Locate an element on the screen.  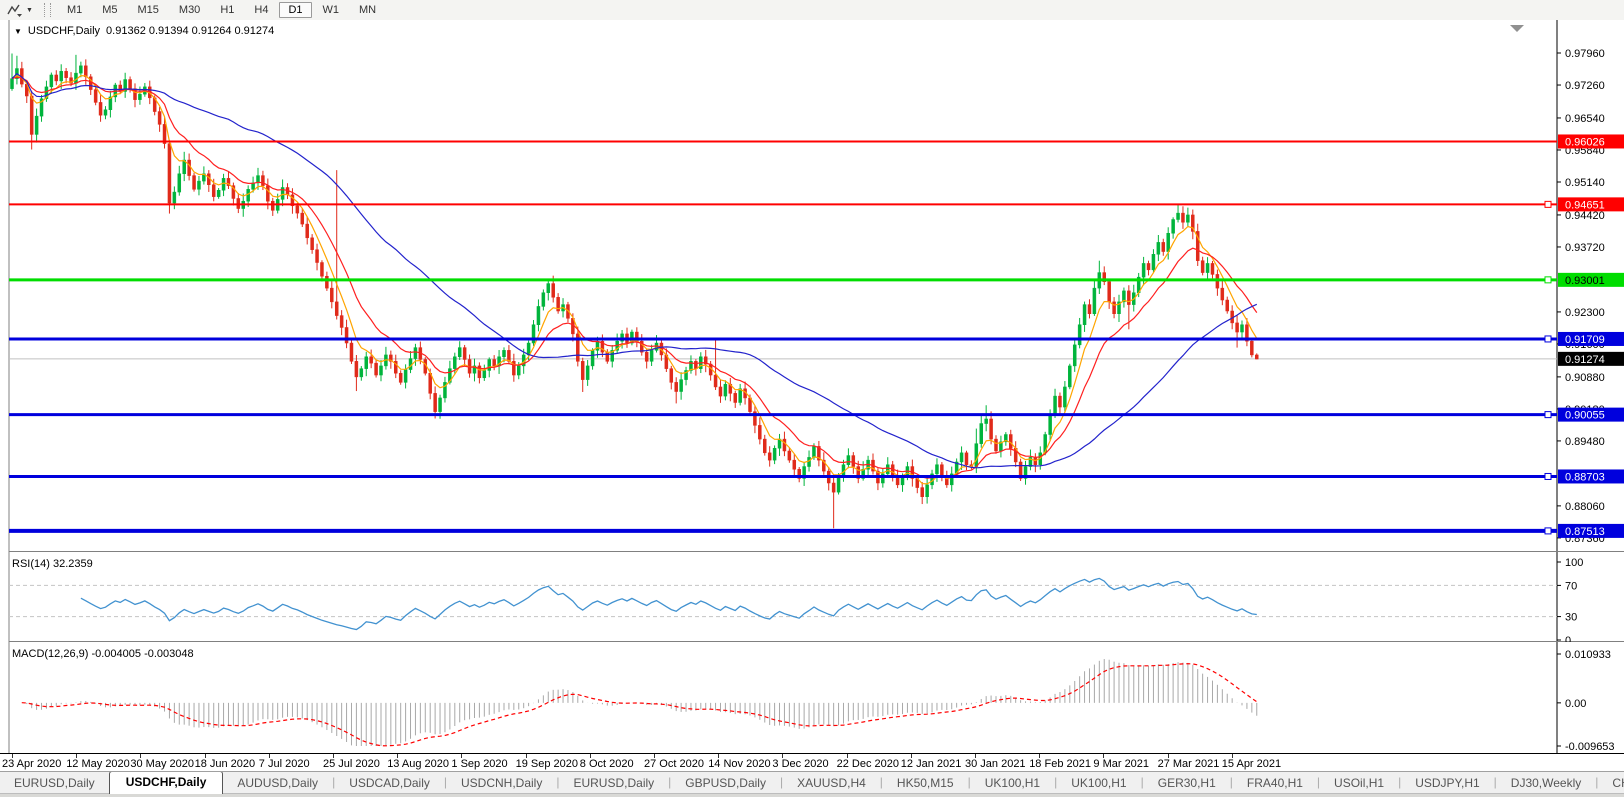
macd-tick-label: 0.010933 is located at coordinates (1588, 655).